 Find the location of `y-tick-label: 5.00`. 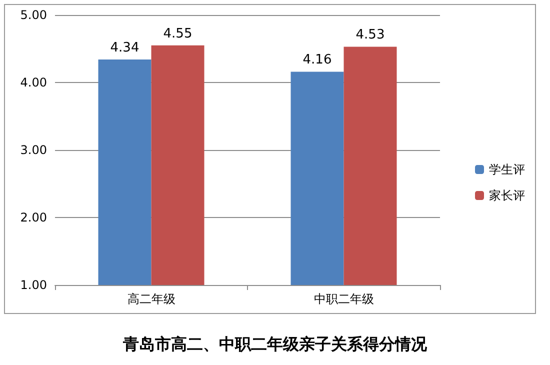

y-tick-label: 5.00 is located at coordinates (33, 15).